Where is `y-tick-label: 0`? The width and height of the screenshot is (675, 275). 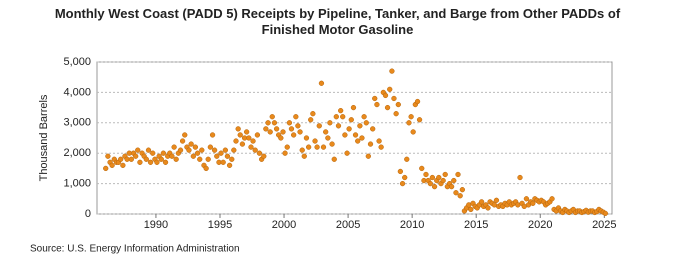 y-tick-label: 0 is located at coordinates (88, 214).